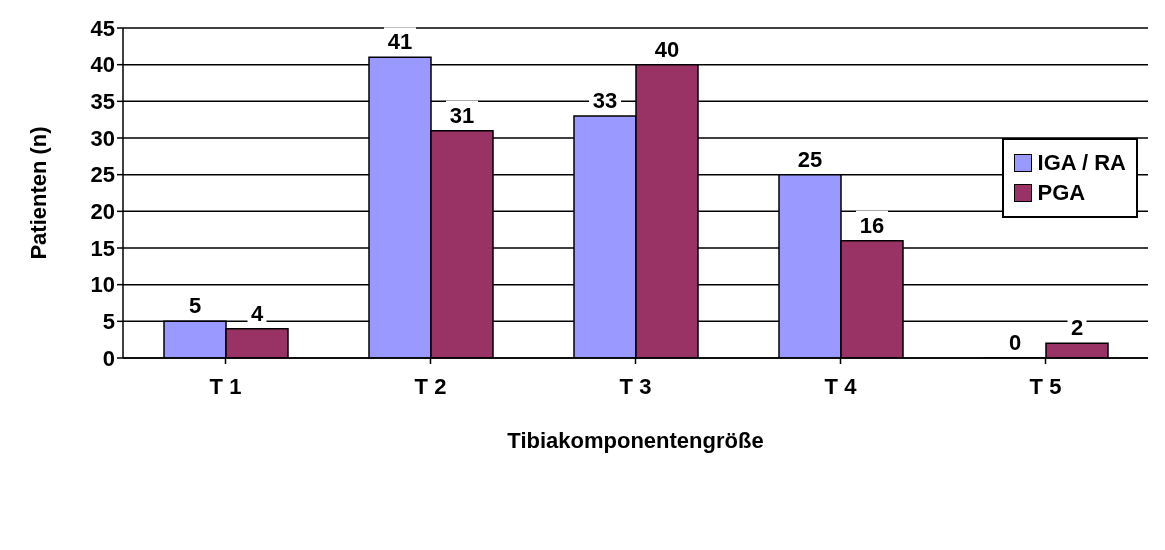 Image resolution: width=1165 pixels, height=550 pixels. What do you see at coordinates (102, 175) in the screenshot?
I see `y-tick-label: 25` at bounding box center [102, 175].